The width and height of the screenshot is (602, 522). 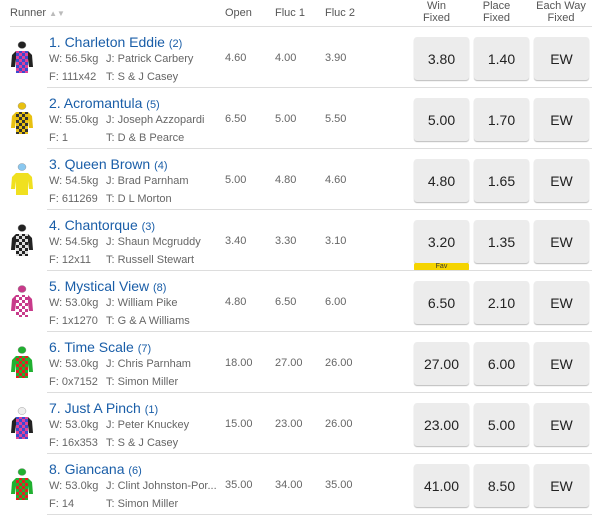 I want to click on jockey: J: Joseph Azzopardi, so click(x=155, y=120).